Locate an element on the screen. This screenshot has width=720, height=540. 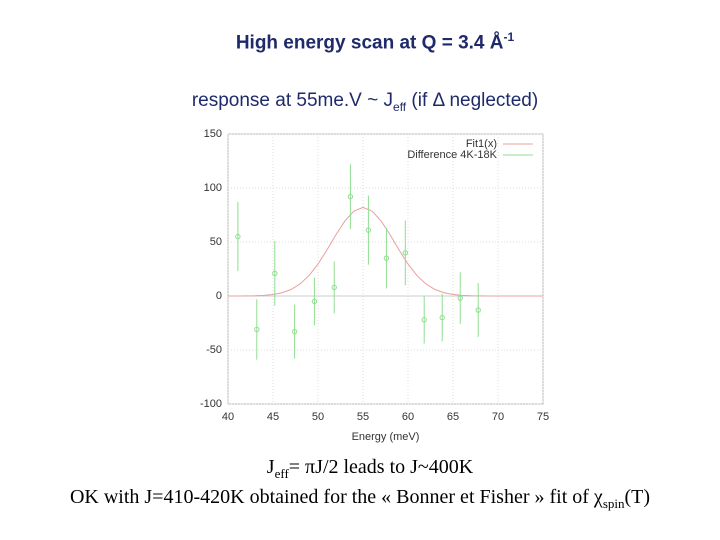
x-tick-label: 45 is located at coordinates (273, 417).